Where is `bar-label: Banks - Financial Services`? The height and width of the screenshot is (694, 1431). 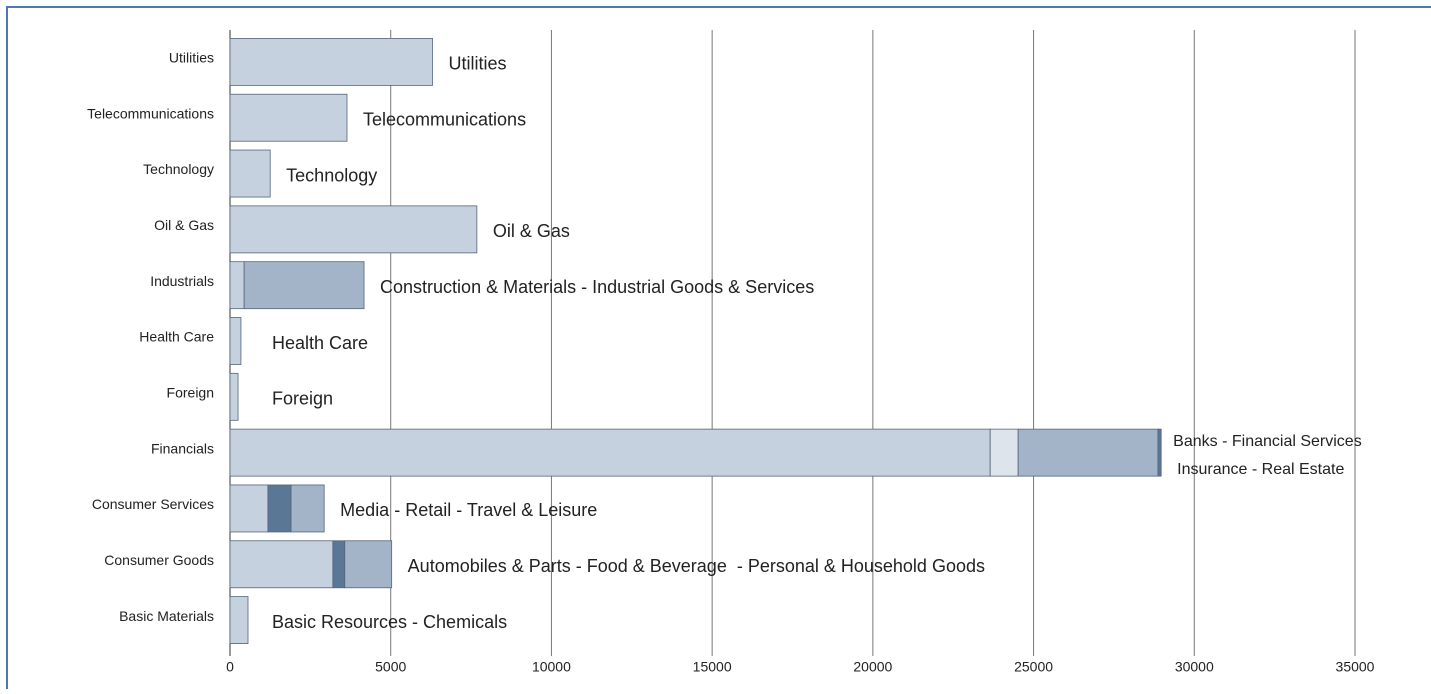
bar-label: Banks - Financial Services is located at coordinates (1267, 441).